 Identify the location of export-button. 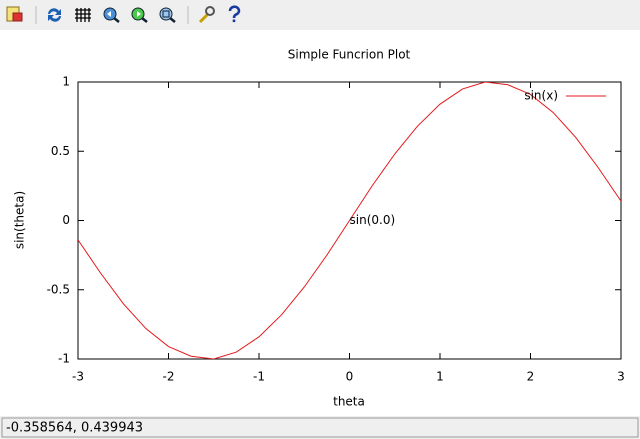
(14, 14).